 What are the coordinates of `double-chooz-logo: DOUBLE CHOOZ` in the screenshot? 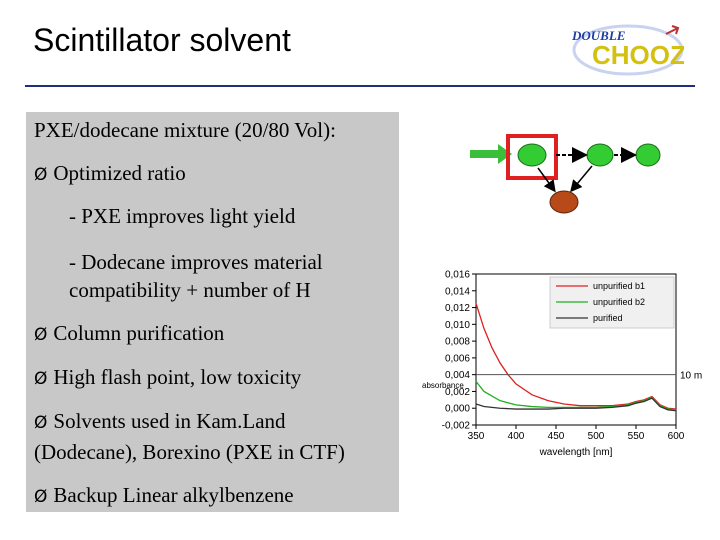 It's located at (627, 50).